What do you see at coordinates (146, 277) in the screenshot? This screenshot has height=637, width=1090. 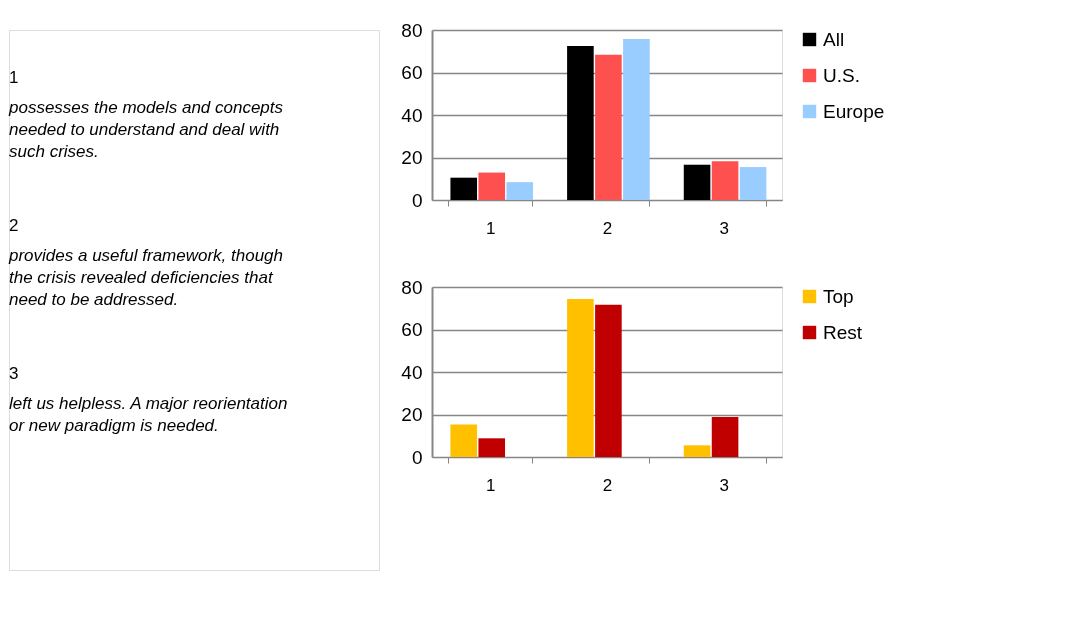 I see `text: provides a useful framework, though the crisis revealed deficiencies that need to be addressed.` at bounding box center [146, 277].